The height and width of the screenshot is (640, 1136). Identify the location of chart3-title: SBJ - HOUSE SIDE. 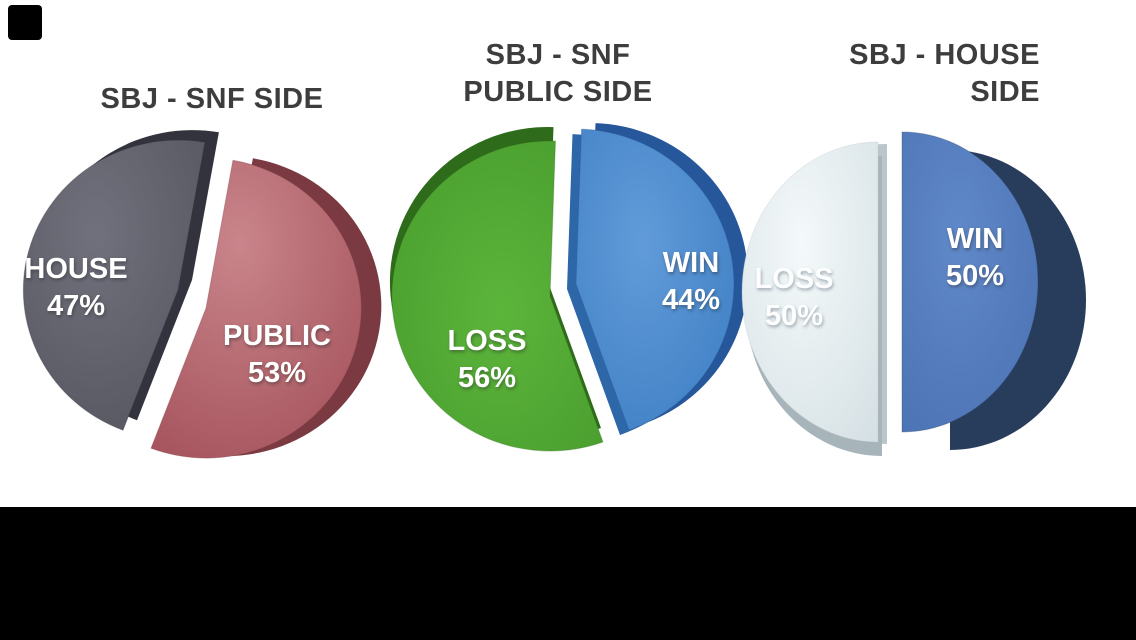
(920, 74).